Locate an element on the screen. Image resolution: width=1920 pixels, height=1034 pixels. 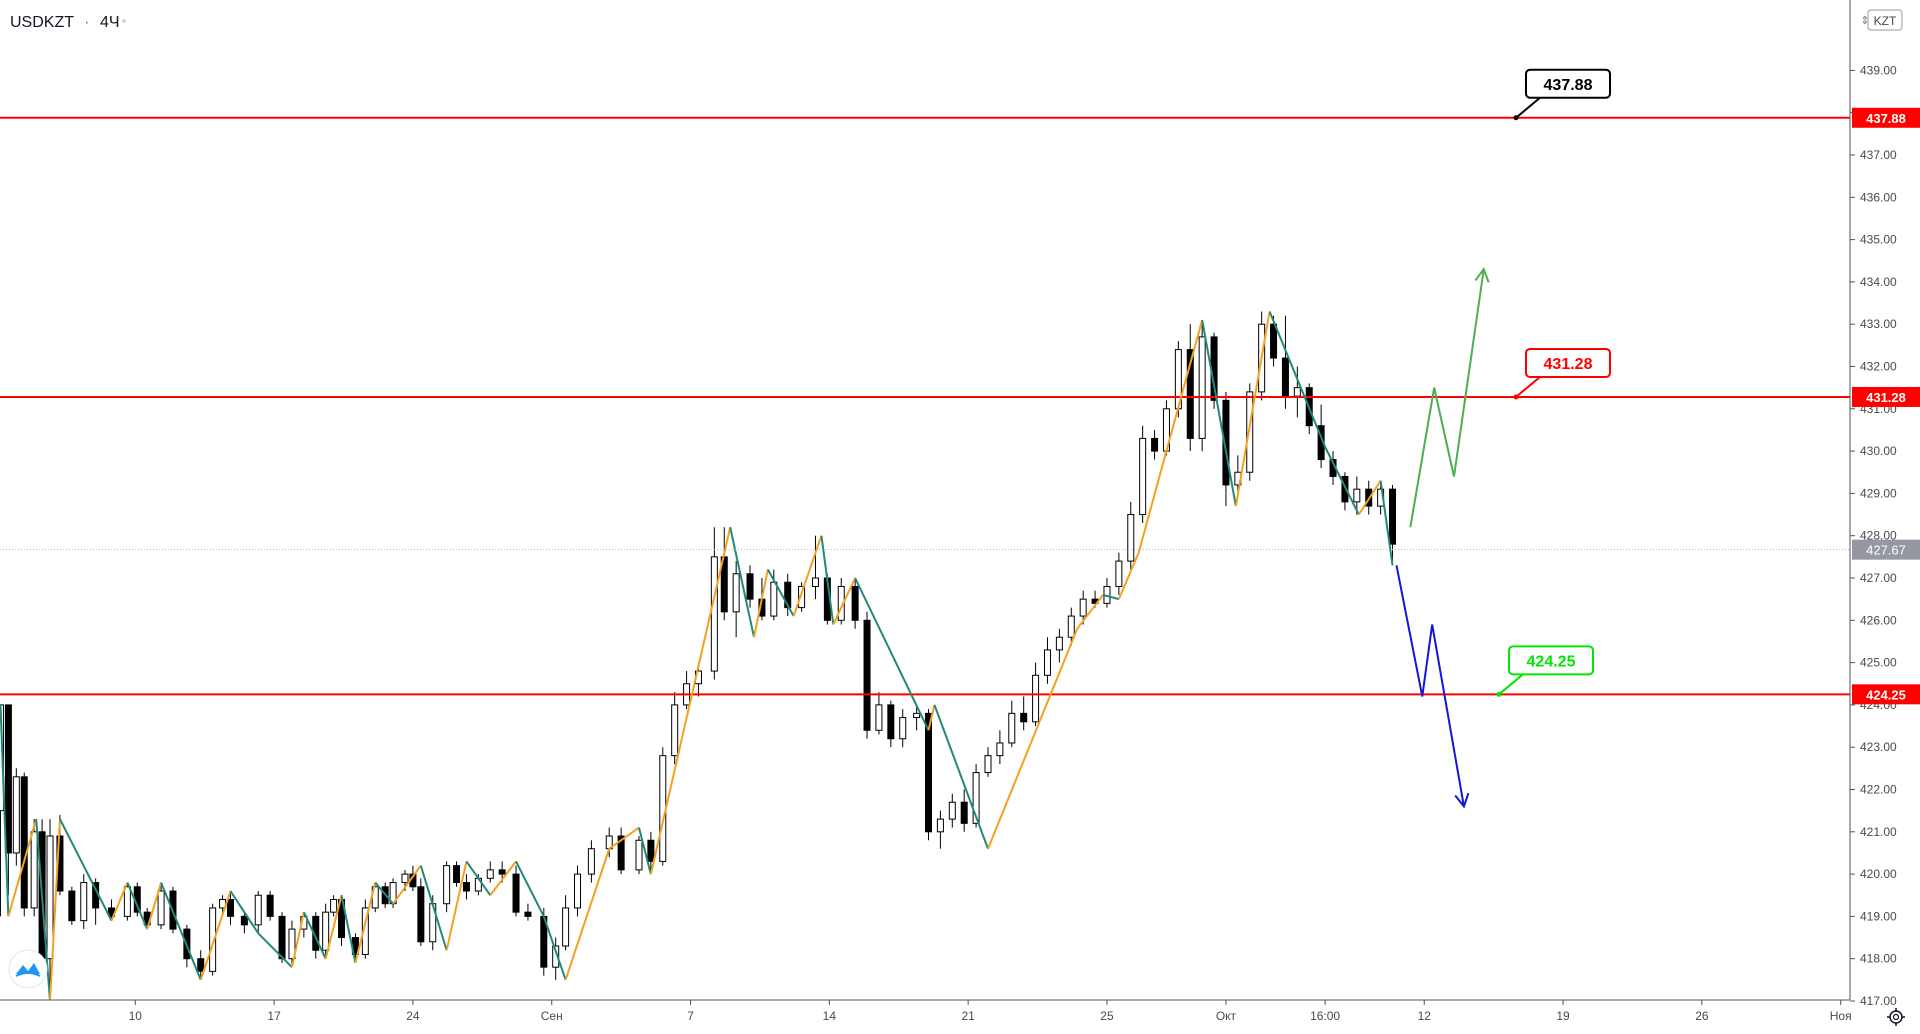
time-tick: 21 is located at coordinates (968, 1011).